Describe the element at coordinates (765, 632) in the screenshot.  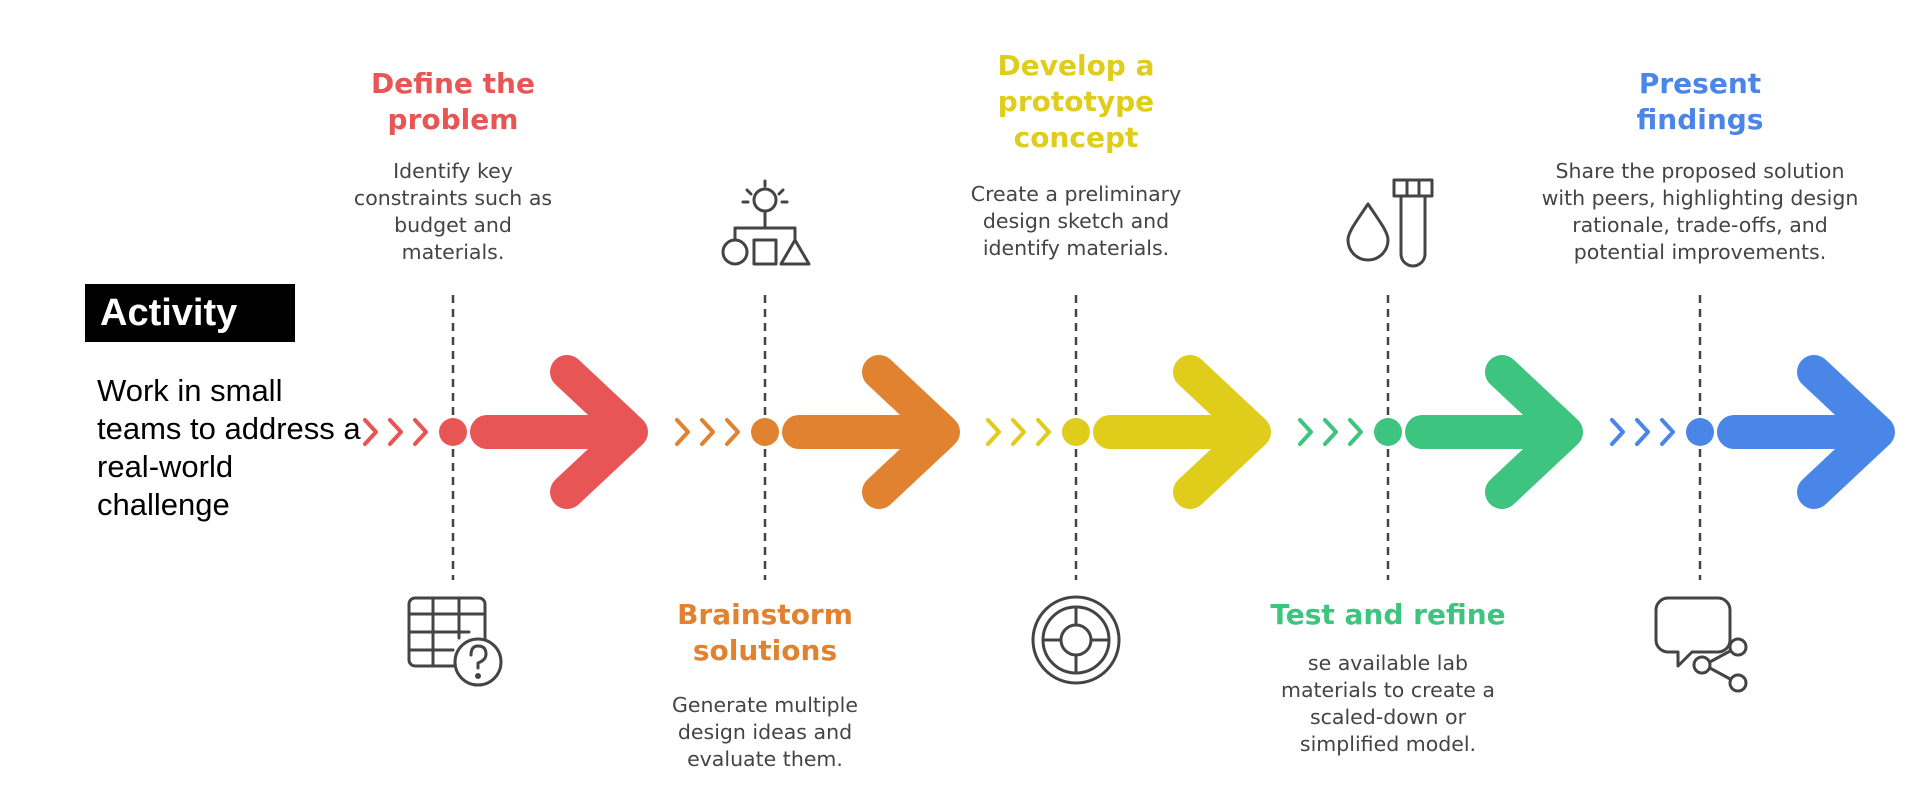
I see `stage-title-brainstorm: Brainstorm solutions` at that location.